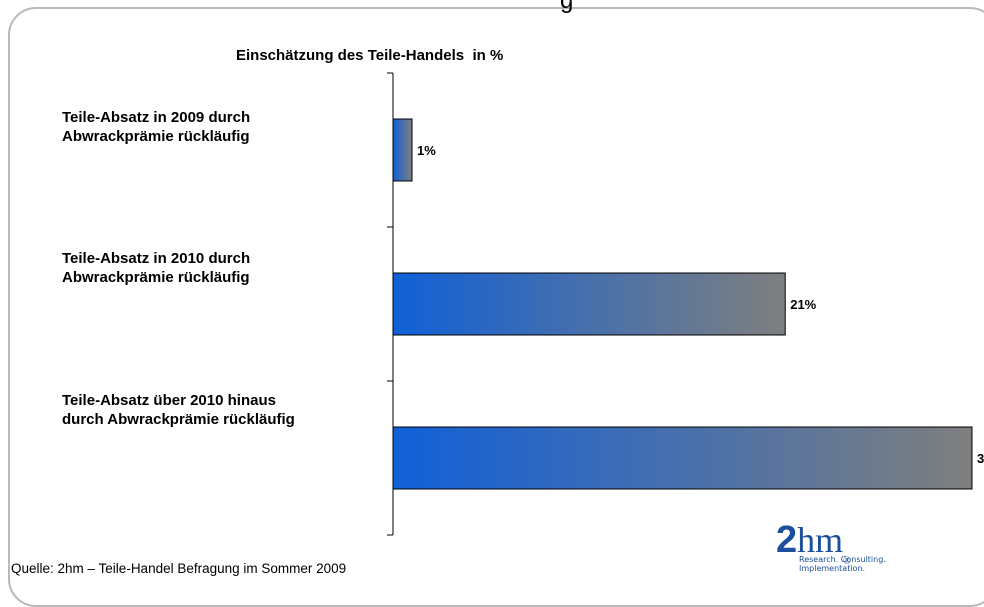 This screenshot has height=607, width=984. What do you see at coordinates (567, 7) in the screenshot?
I see `clipped-header-title: g` at bounding box center [567, 7].